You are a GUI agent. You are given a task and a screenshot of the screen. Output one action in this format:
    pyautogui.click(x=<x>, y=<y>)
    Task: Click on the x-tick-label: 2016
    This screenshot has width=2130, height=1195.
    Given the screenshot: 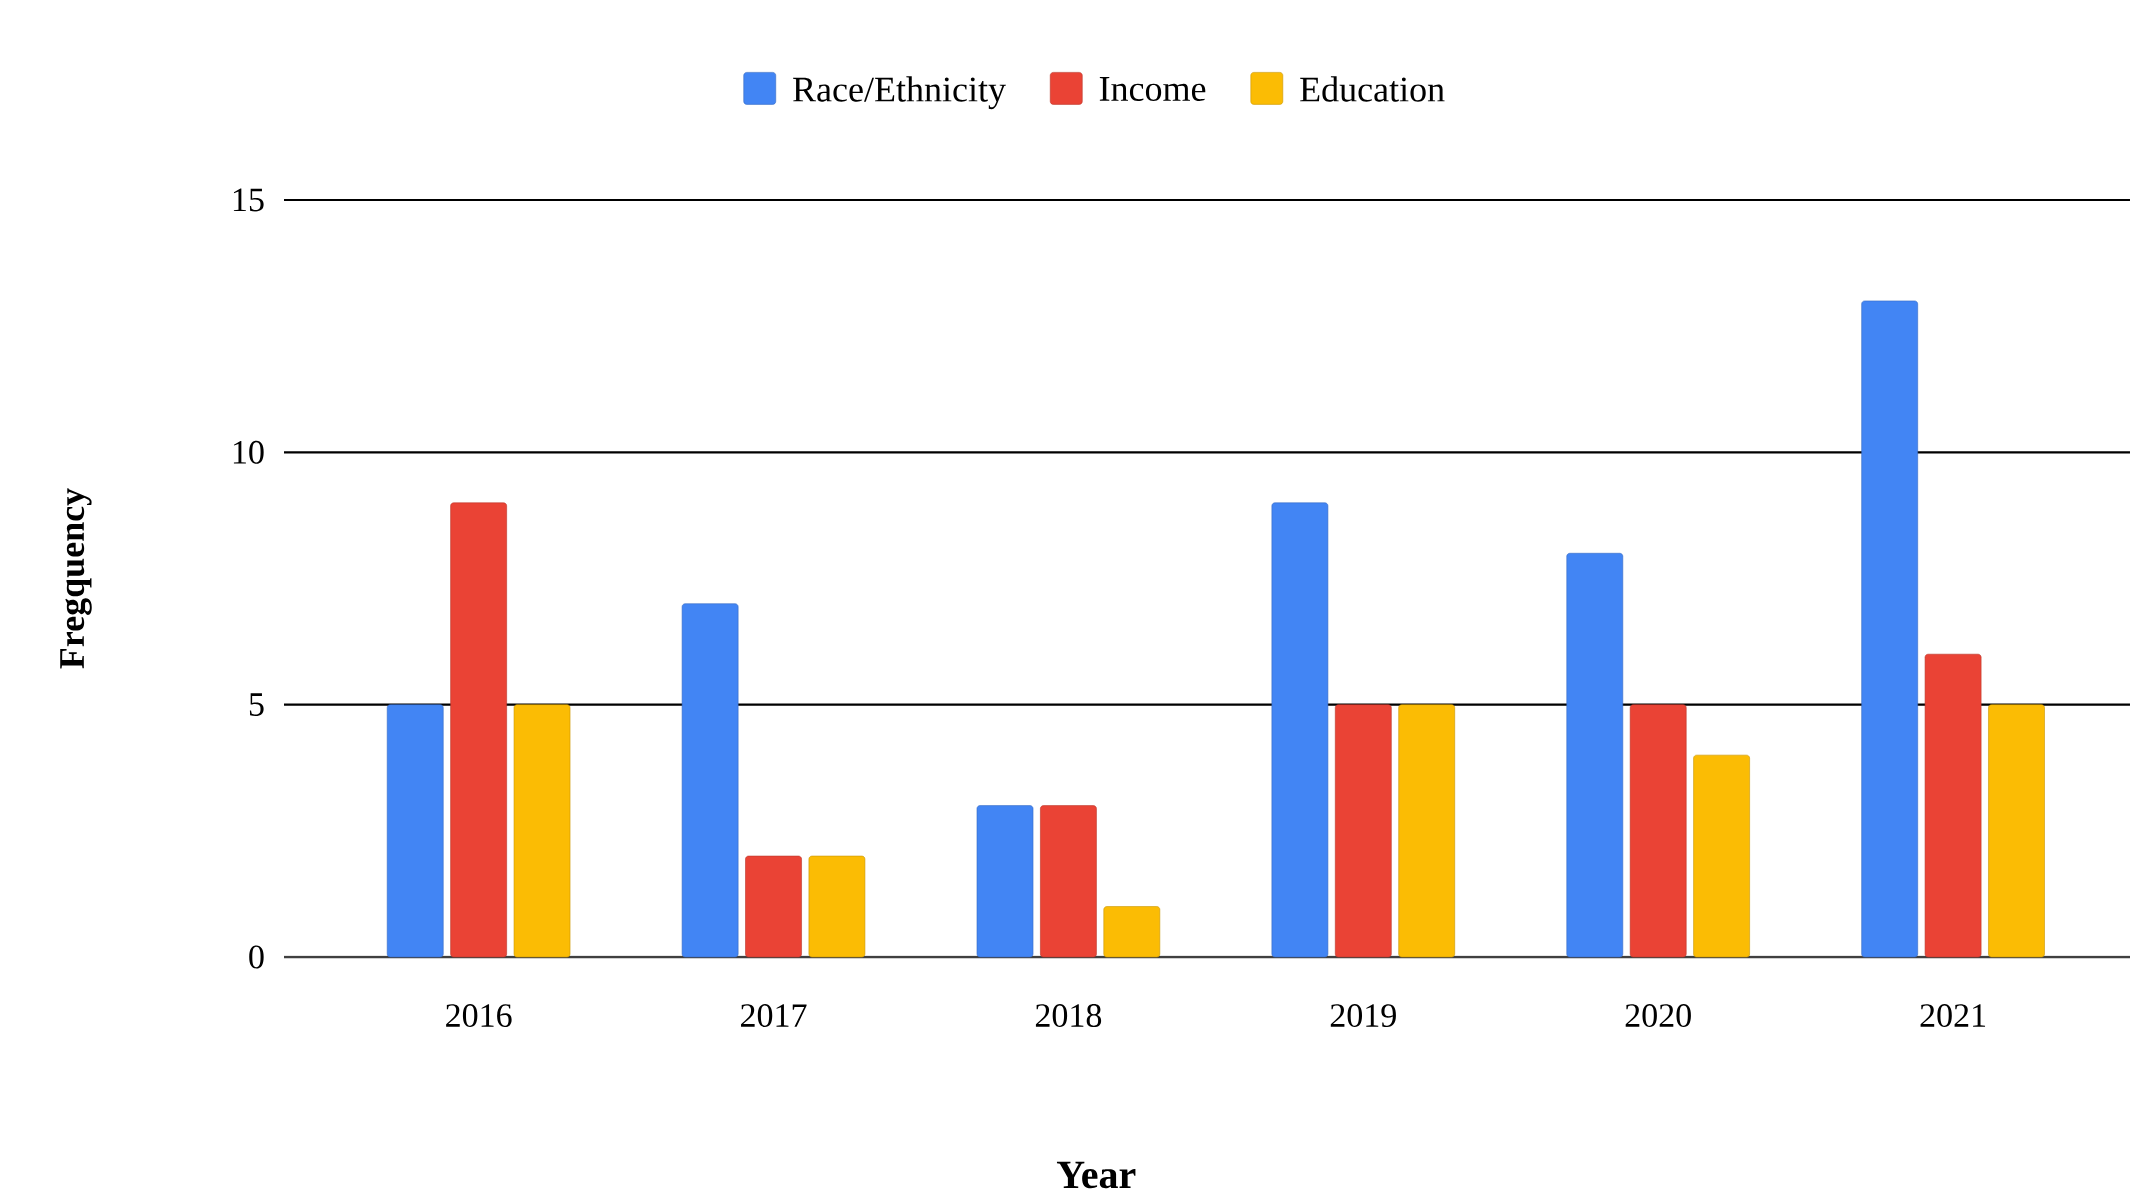 What is the action you would take?
    pyautogui.click(x=479, y=1016)
    